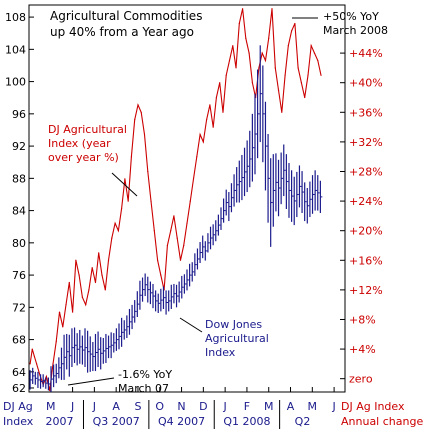 Image resolution: width=427 pixels, height=433 pixels. I want to click on period-label: Q1 2008, so click(246, 421).